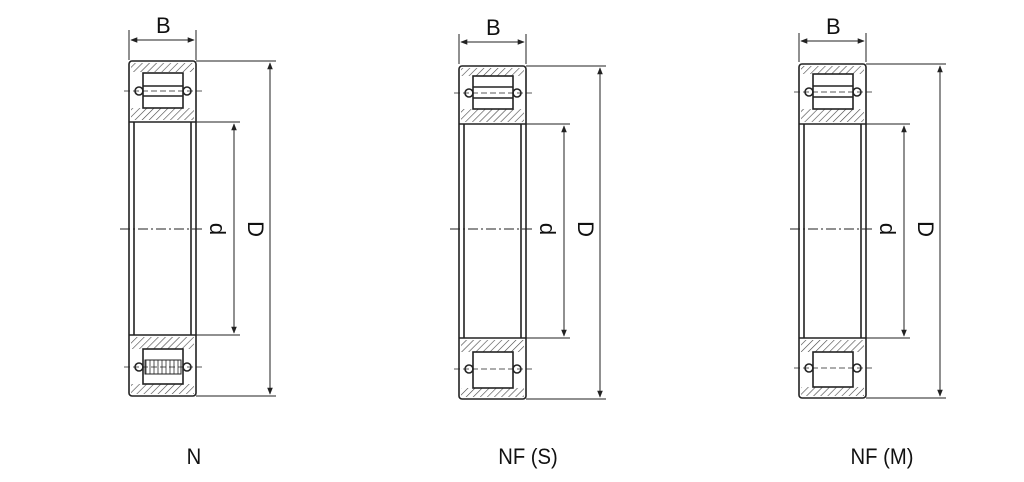  I want to click on bearing-nf-m, so click(868, 216).